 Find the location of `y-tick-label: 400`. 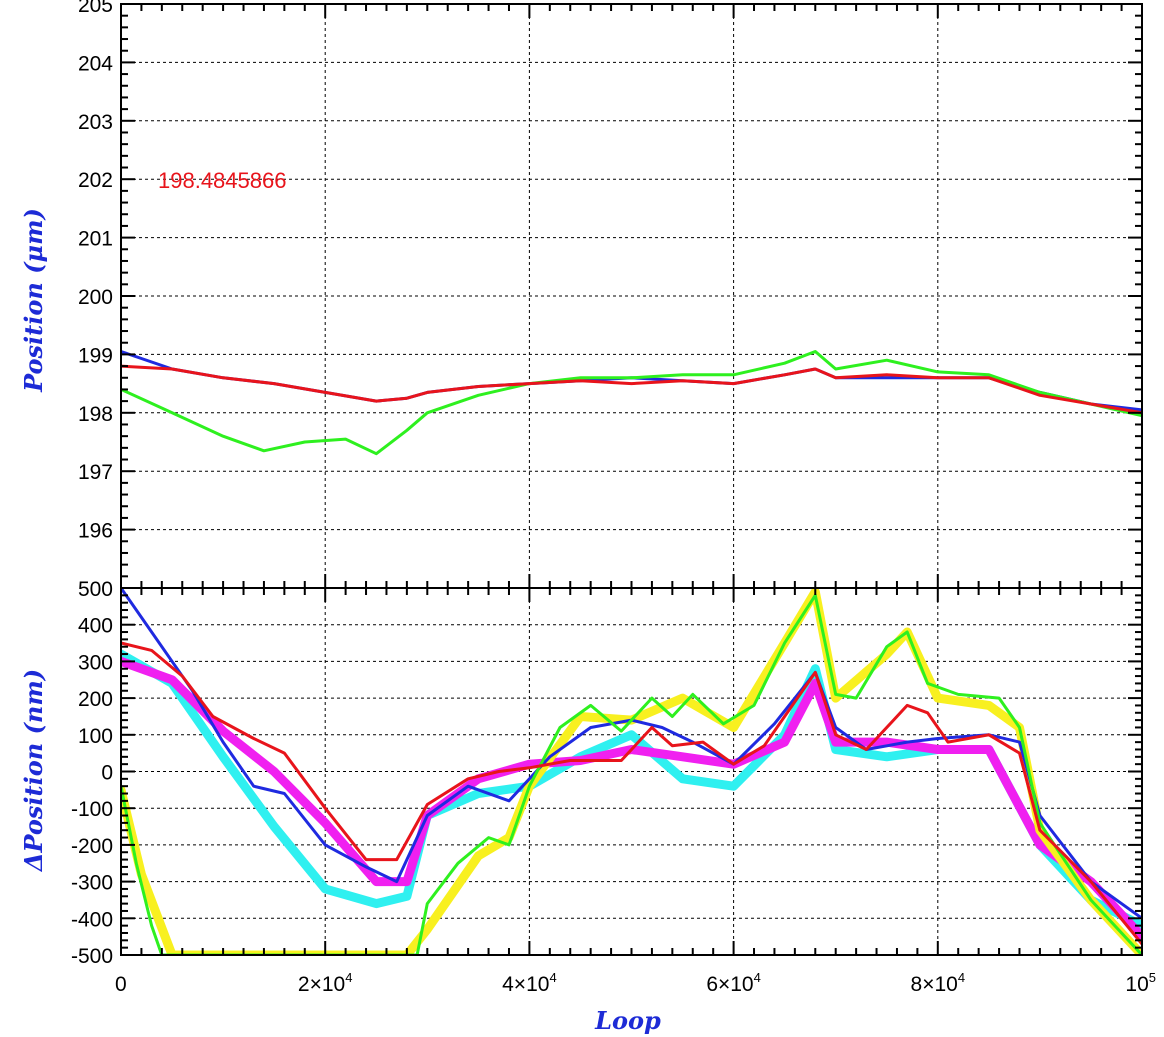

y-tick-label: 400 is located at coordinates (95, 626).